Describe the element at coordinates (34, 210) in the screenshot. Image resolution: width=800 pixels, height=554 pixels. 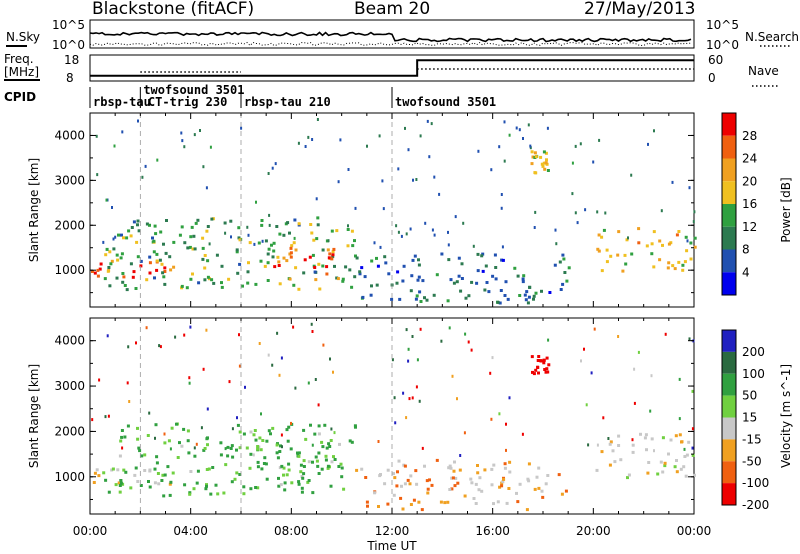
I see `power-ylabel: Slant Range [km]` at that location.